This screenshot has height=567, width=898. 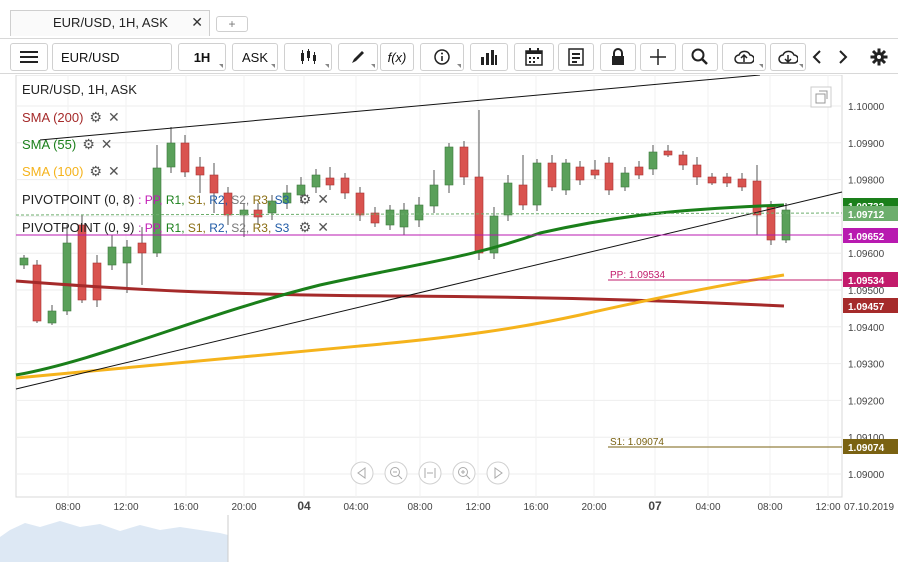 I want to click on y-tick-label: 1.09500, so click(x=866, y=291).